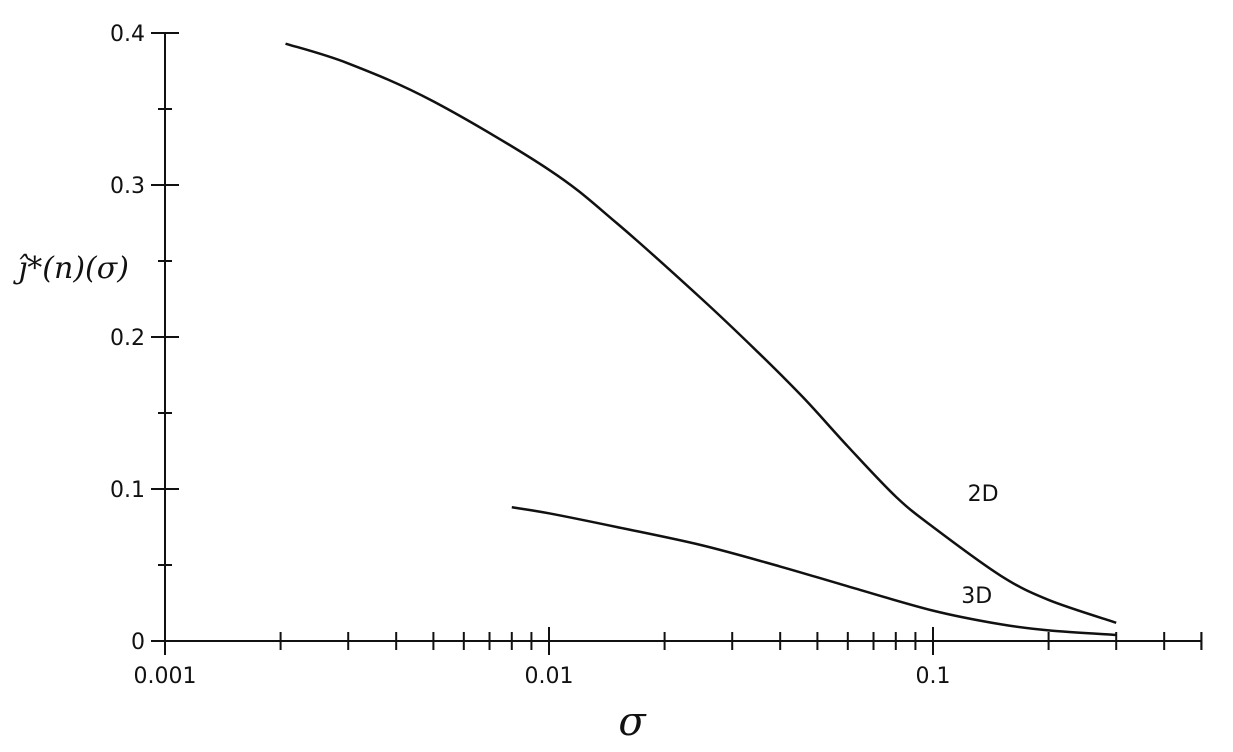  What do you see at coordinates (127, 338) in the screenshot?
I see `y-tick-label: 0.2` at bounding box center [127, 338].